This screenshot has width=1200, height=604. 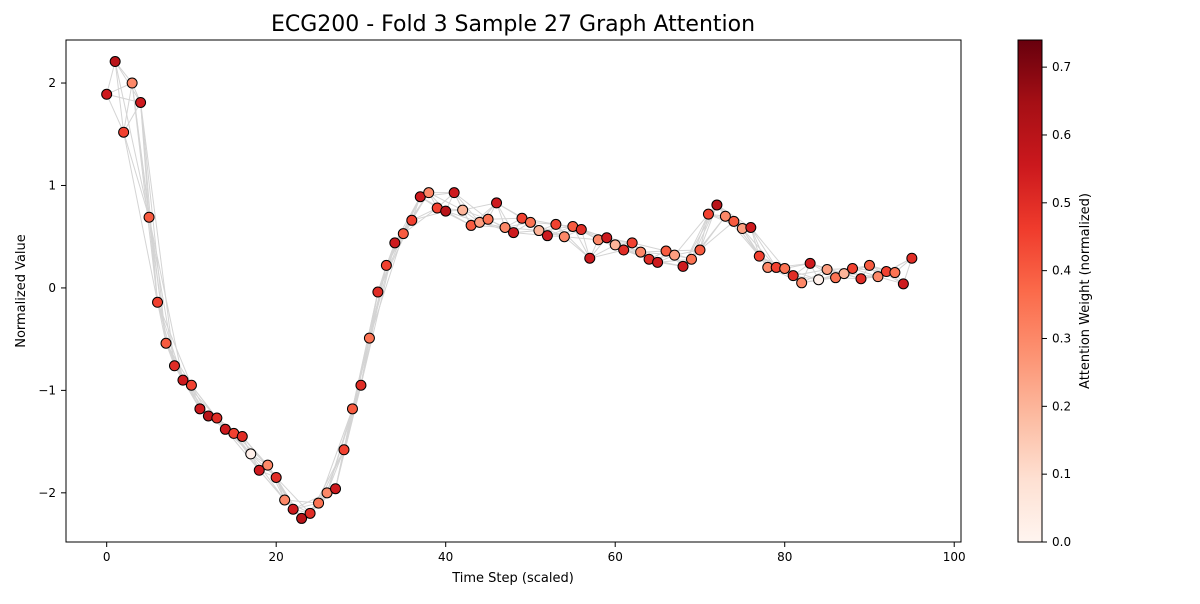 What do you see at coordinates (1030, 291) in the screenshot?
I see `colorbar` at bounding box center [1030, 291].